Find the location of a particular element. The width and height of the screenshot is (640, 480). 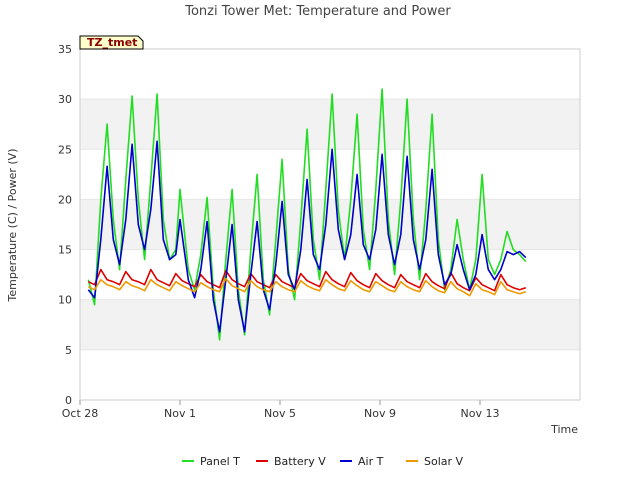

x-axis-title: Time is located at coordinates (564, 429).